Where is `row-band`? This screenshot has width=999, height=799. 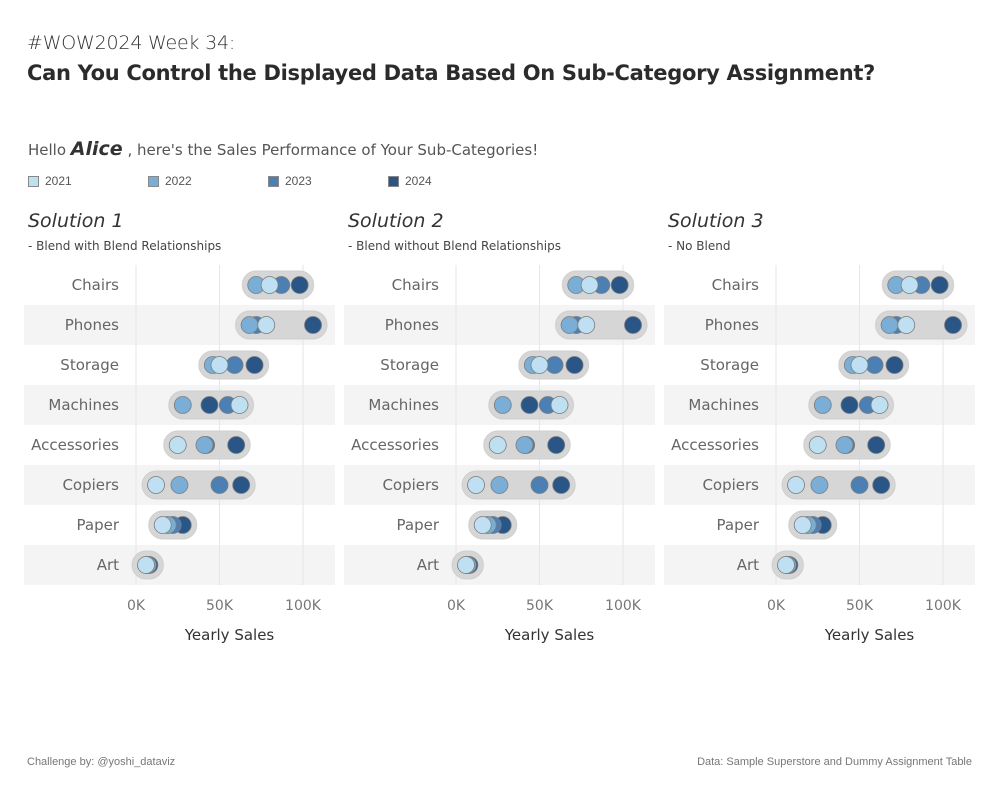
row-band is located at coordinates (819, 565).